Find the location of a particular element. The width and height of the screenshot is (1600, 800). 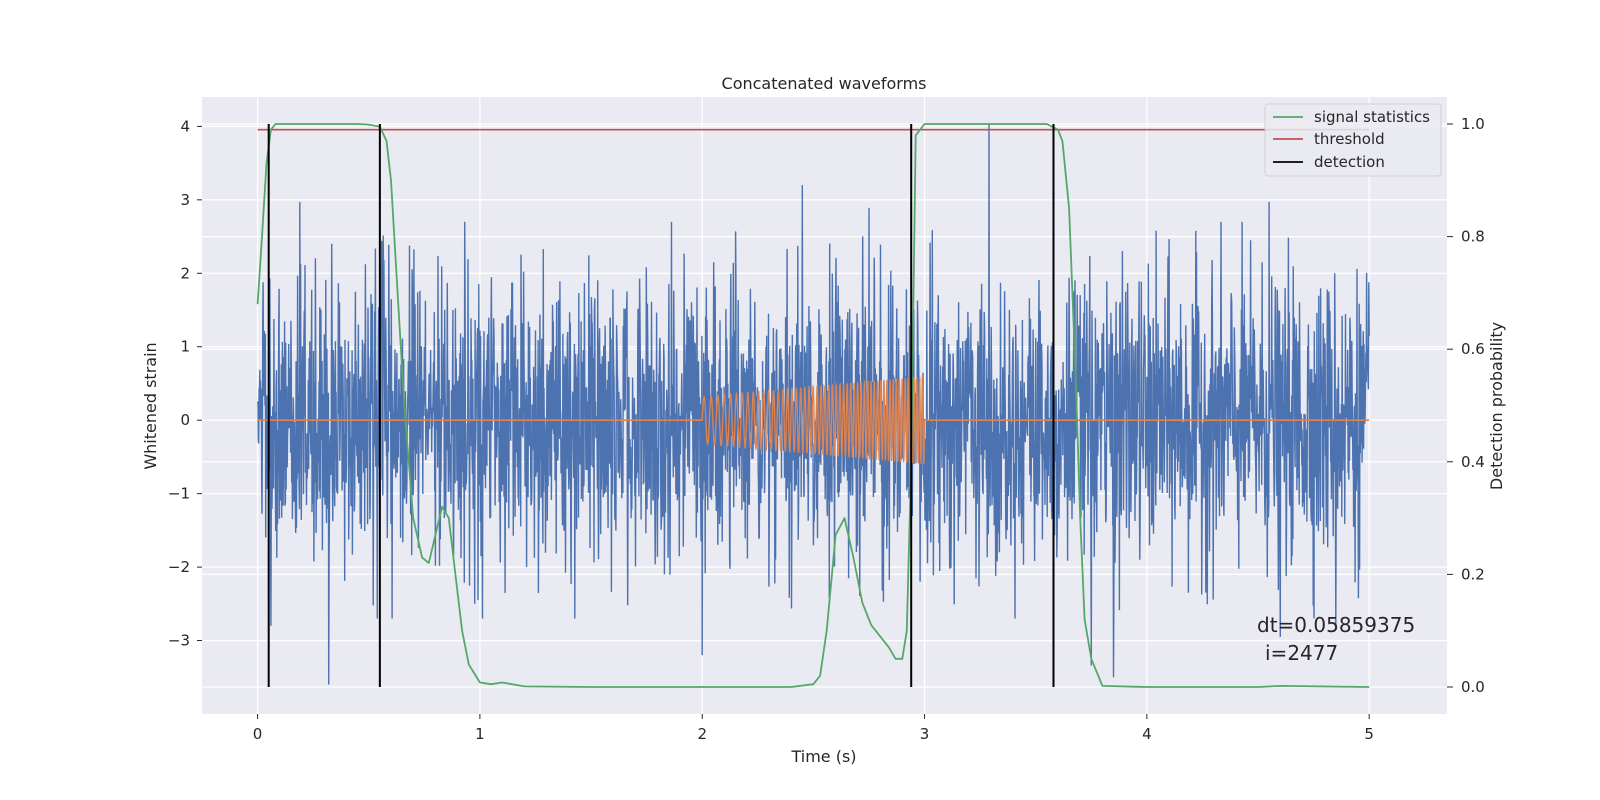

y2-tick-label: 0.4 is located at coordinates (1473, 462).